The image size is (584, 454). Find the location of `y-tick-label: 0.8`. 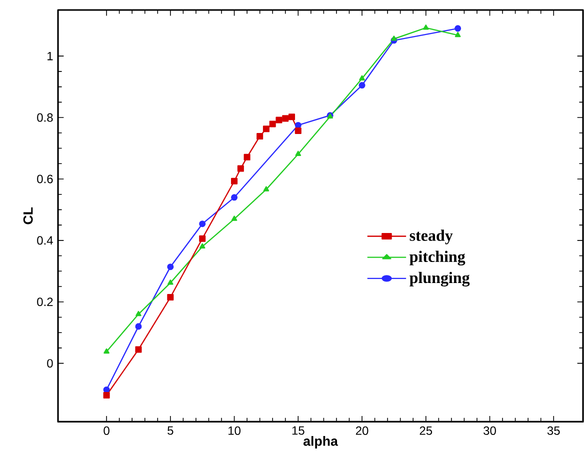

y-tick-label: 0.8 is located at coordinates (45, 117).